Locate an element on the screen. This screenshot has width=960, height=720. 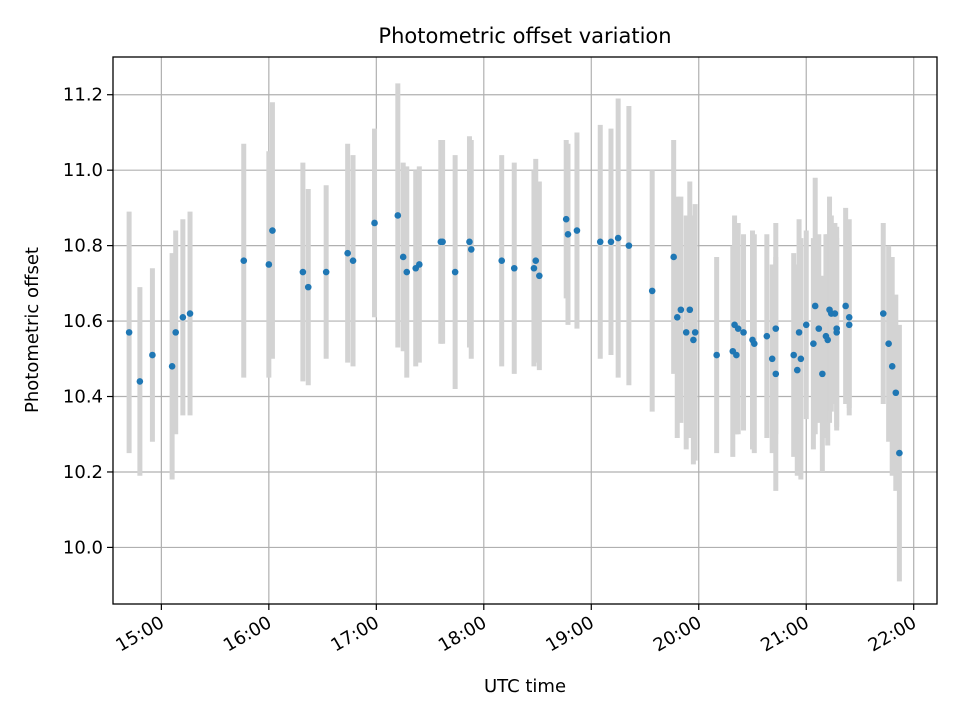
y-tick-label: 11.2 is located at coordinates (83, 95).